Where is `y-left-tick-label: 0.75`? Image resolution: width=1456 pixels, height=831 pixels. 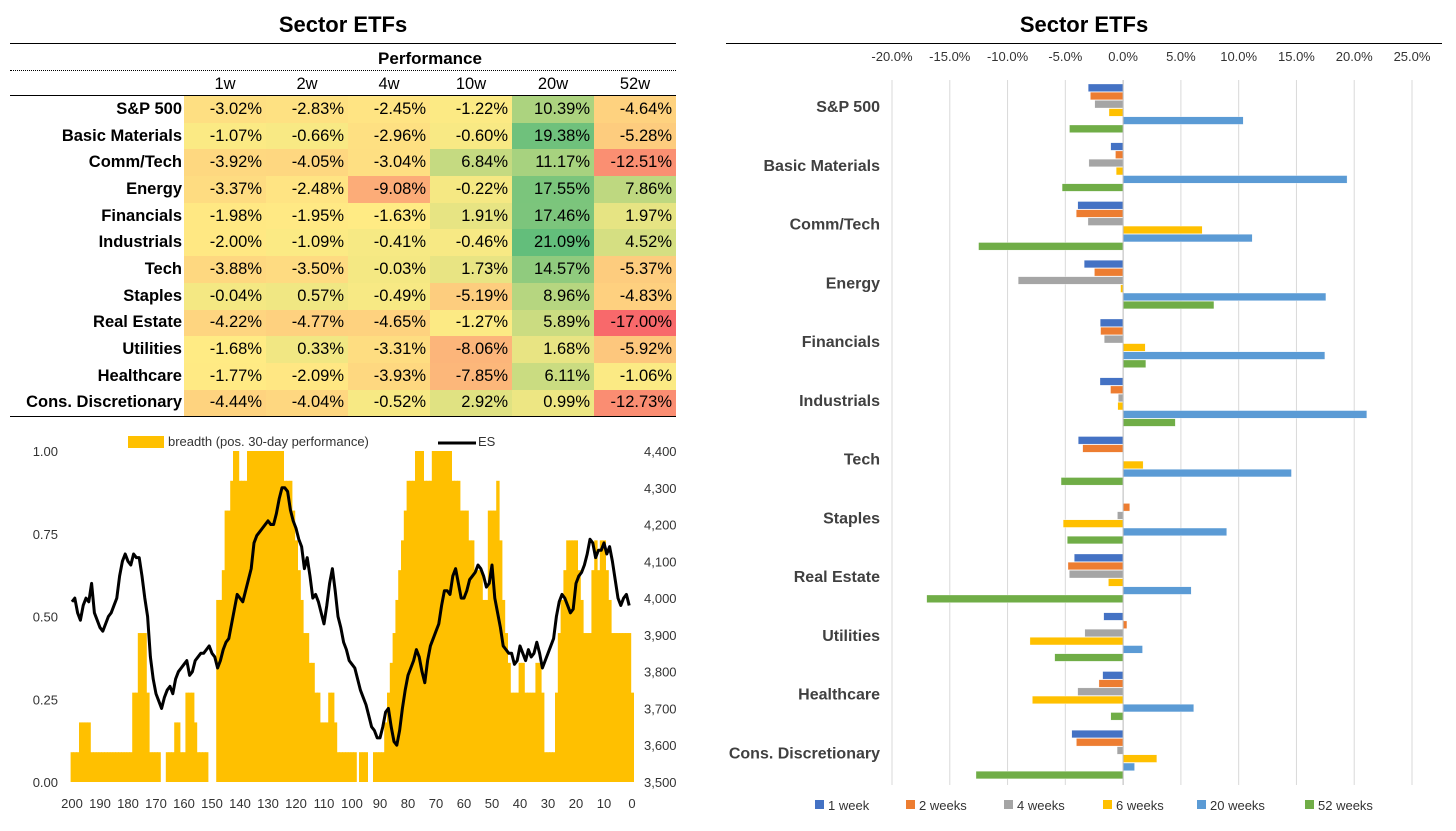
y-left-tick-label: 0.75 is located at coordinates (45, 534).